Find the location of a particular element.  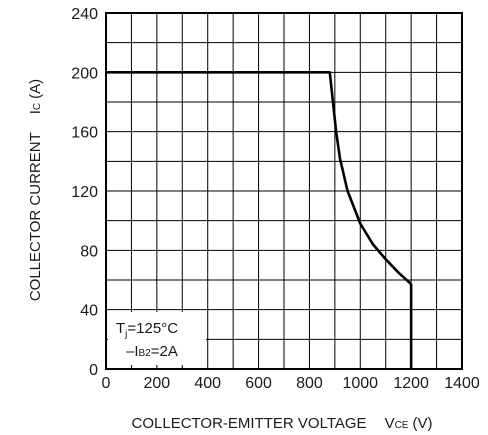

annotation-ib-value: =2A is located at coordinates (164, 351).